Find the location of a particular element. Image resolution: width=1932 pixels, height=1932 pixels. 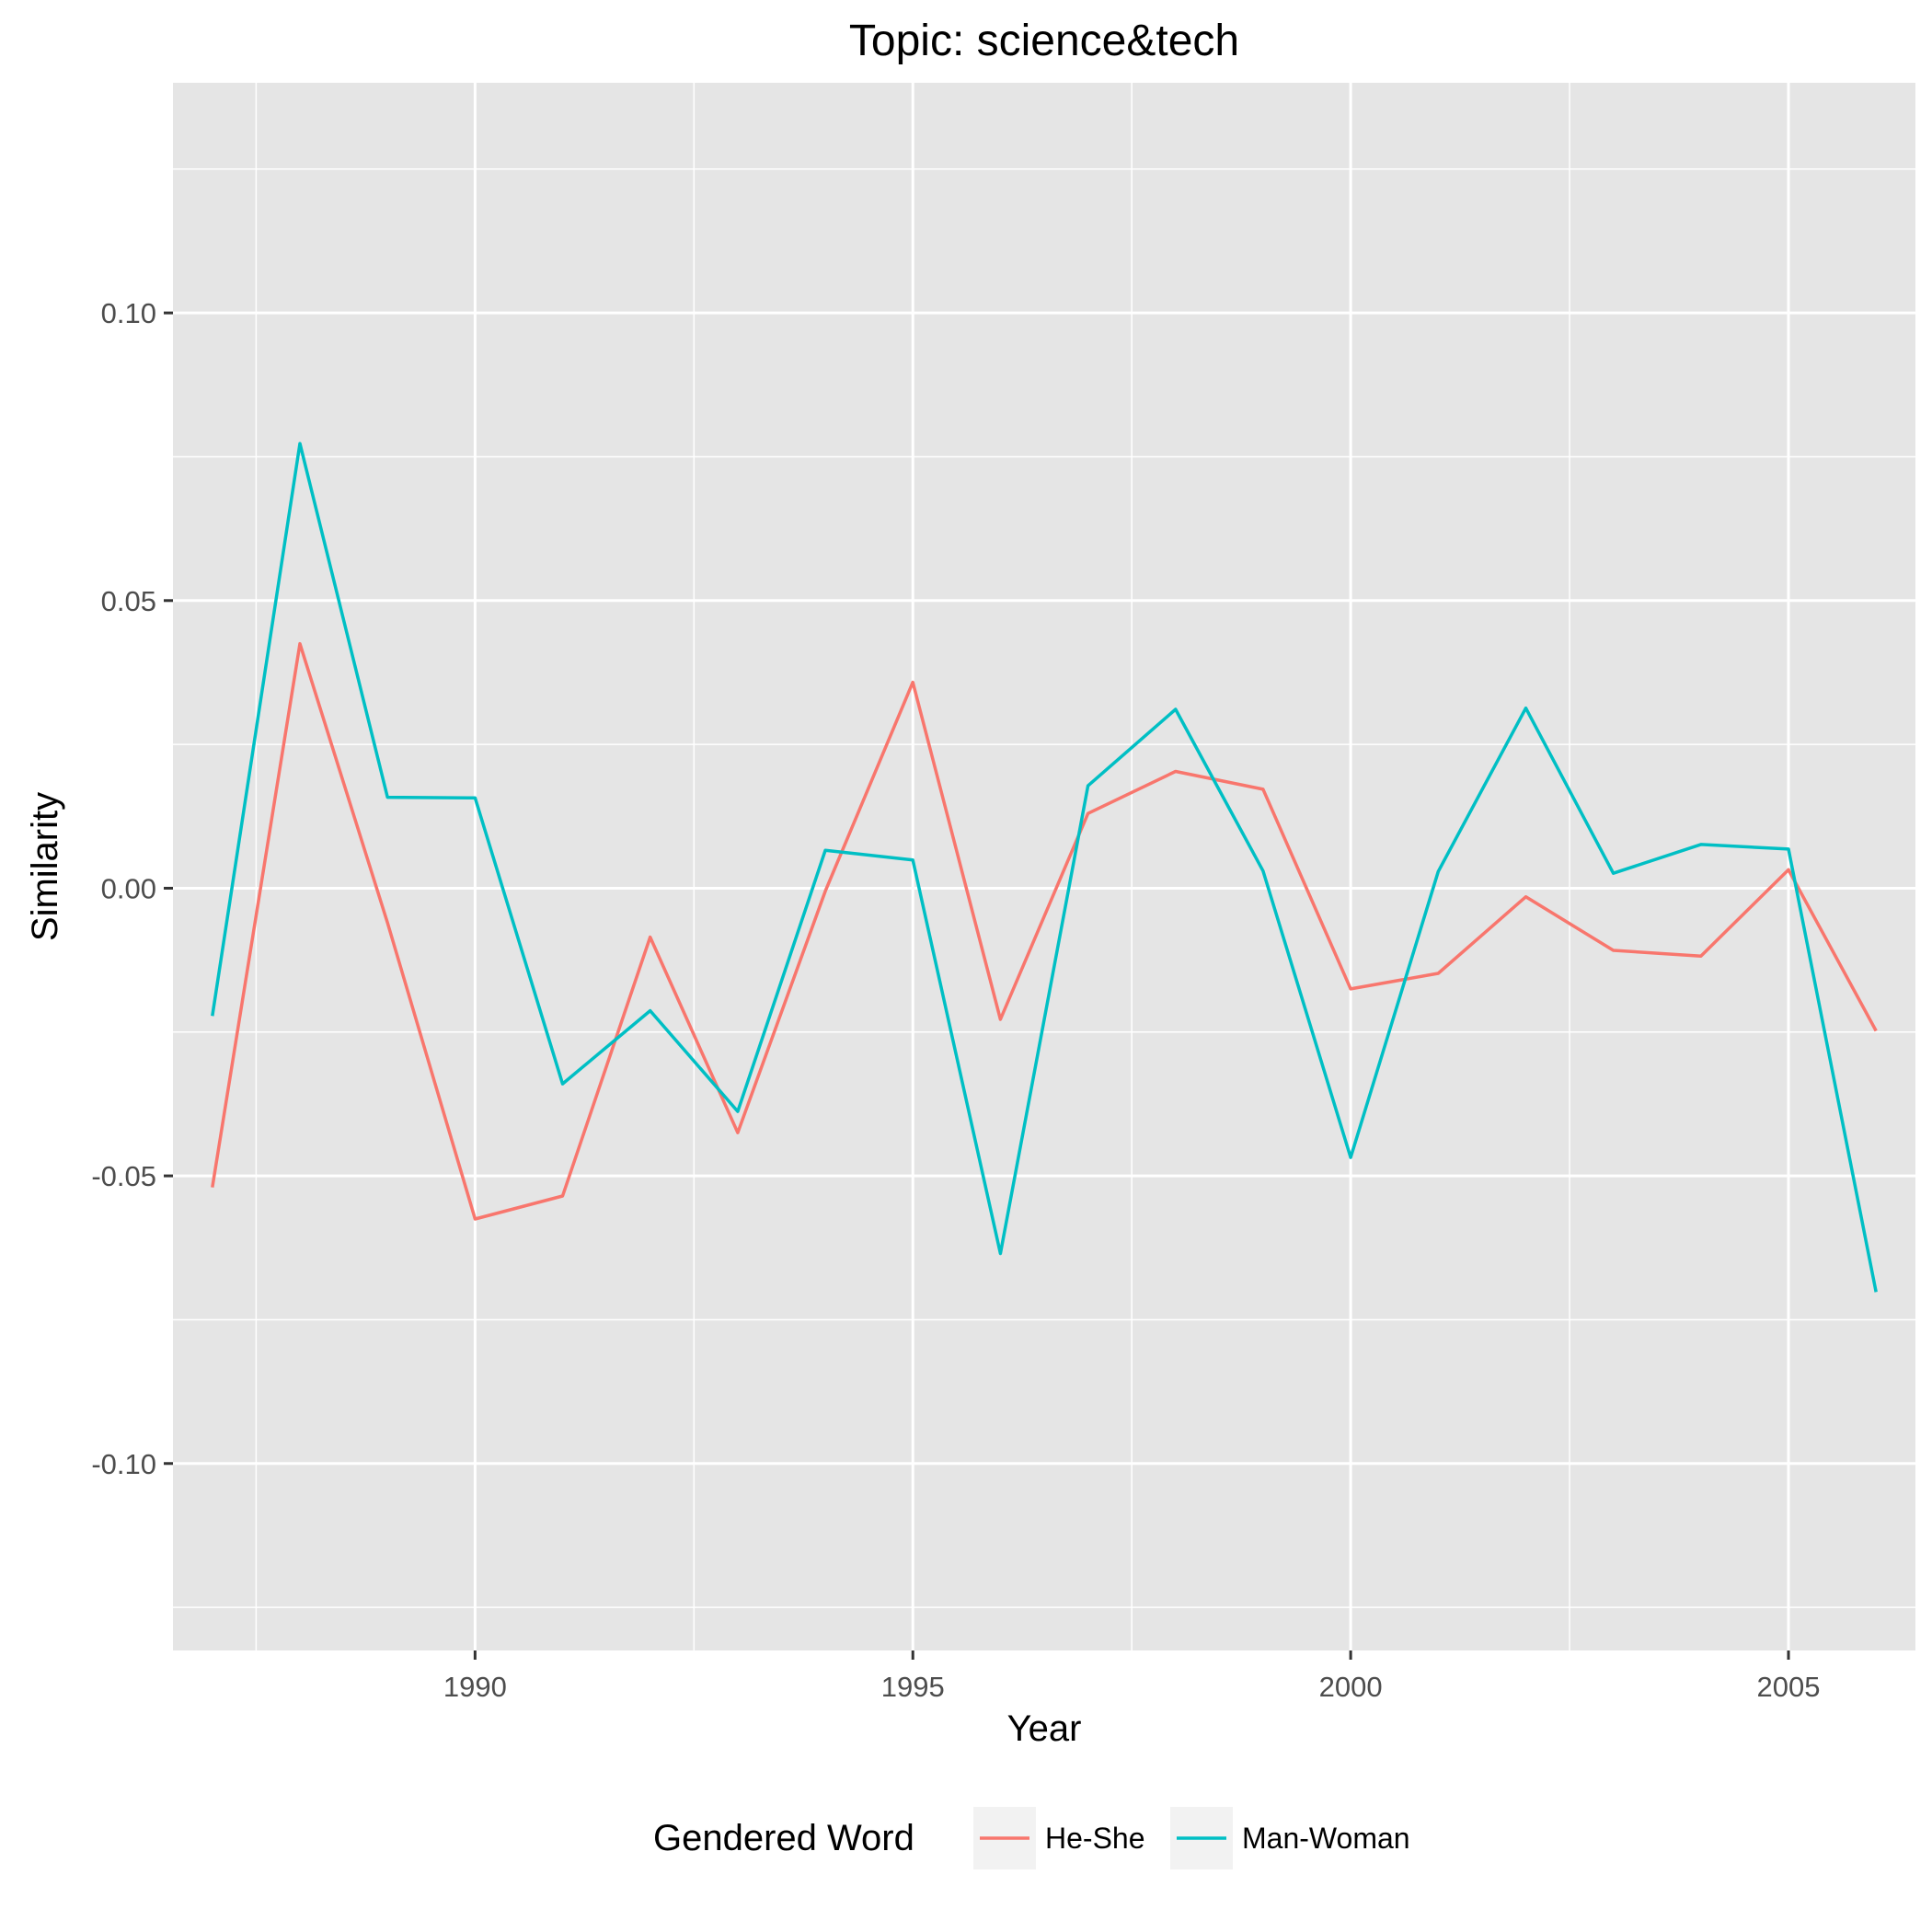

legend-label-he-she: He-She is located at coordinates (1095, 1838).